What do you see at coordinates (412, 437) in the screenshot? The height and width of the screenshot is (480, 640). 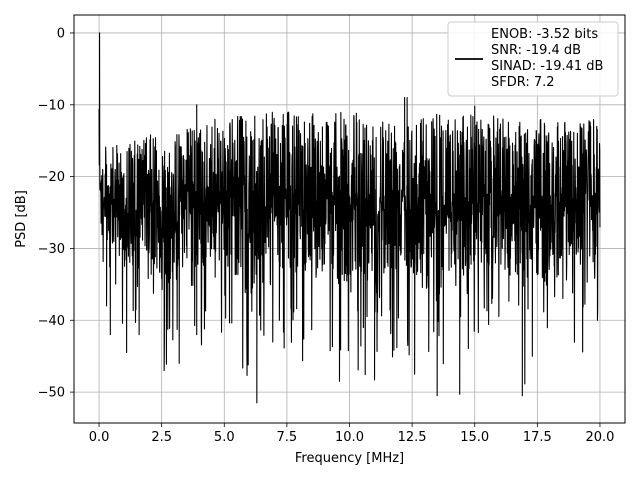 I see `x-tick-label: 12.5` at bounding box center [412, 437].